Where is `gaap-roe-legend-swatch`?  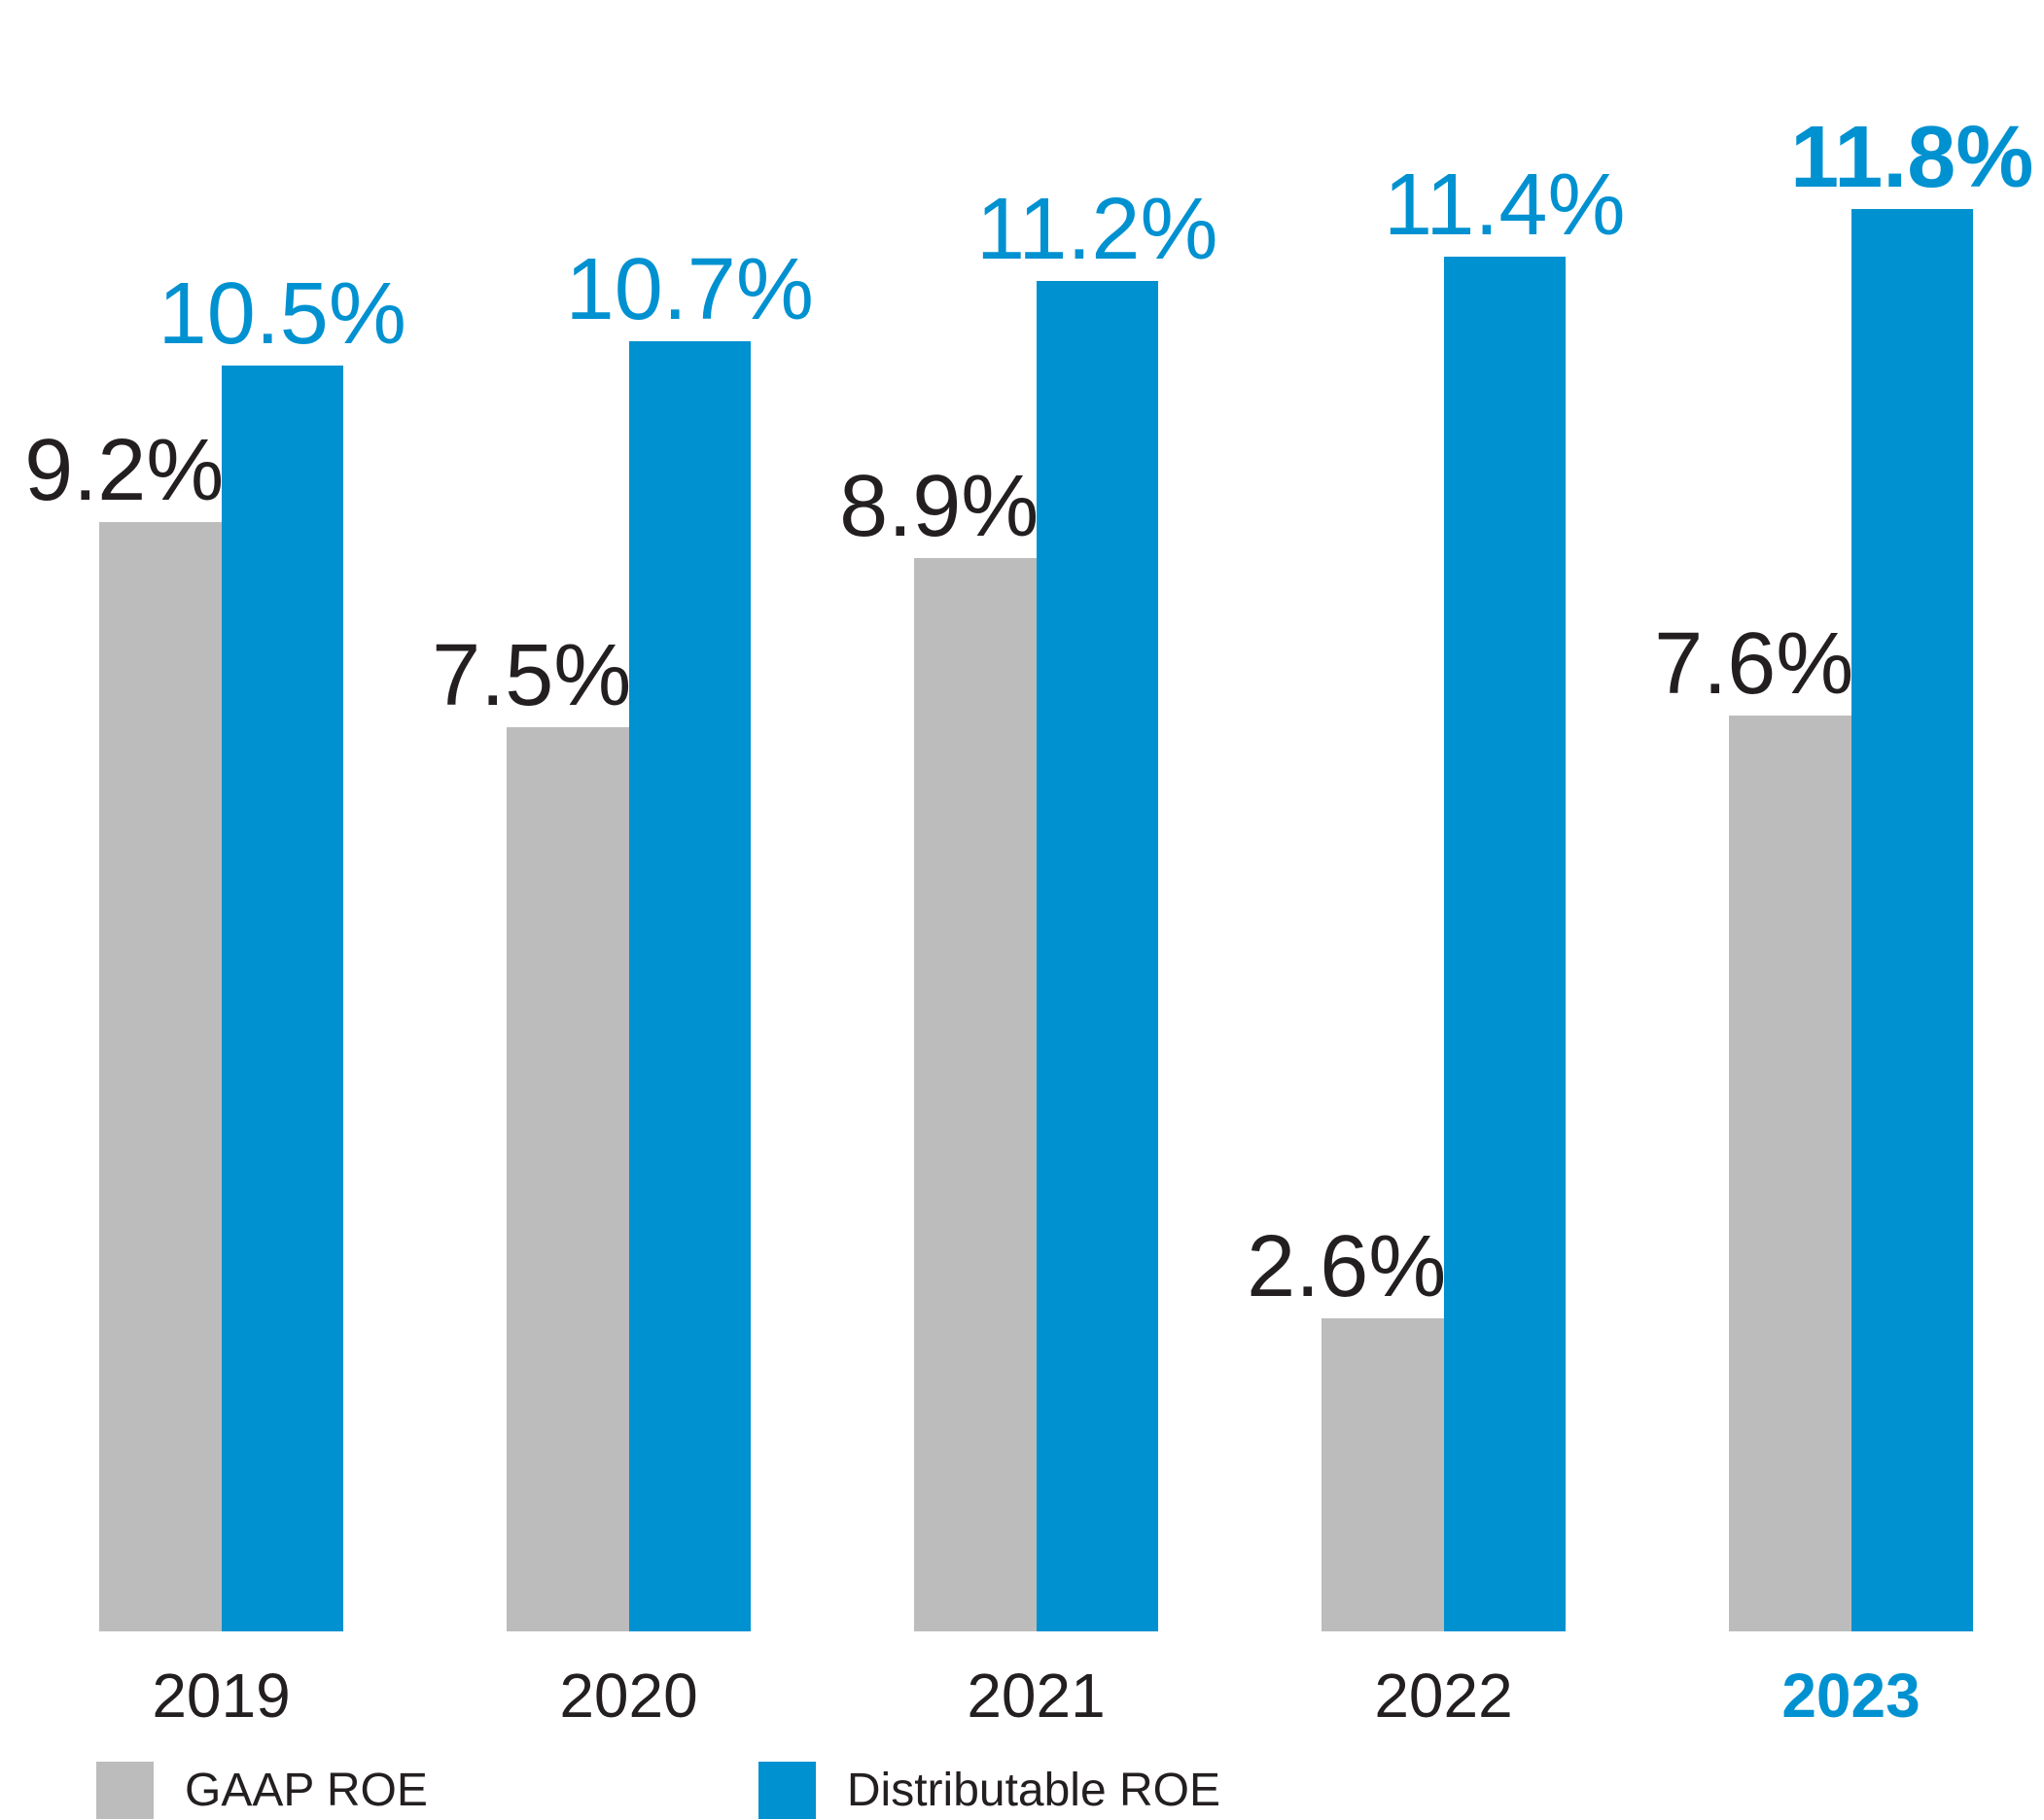
gaap-roe-legend-swatch is located at coordinates (125, 1790).